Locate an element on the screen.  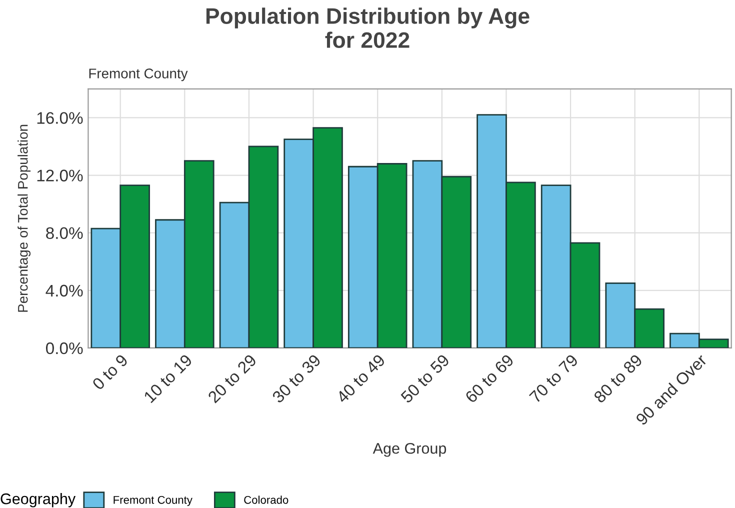
y-tick-label: 4.0% is located at coordinates (64, 290).